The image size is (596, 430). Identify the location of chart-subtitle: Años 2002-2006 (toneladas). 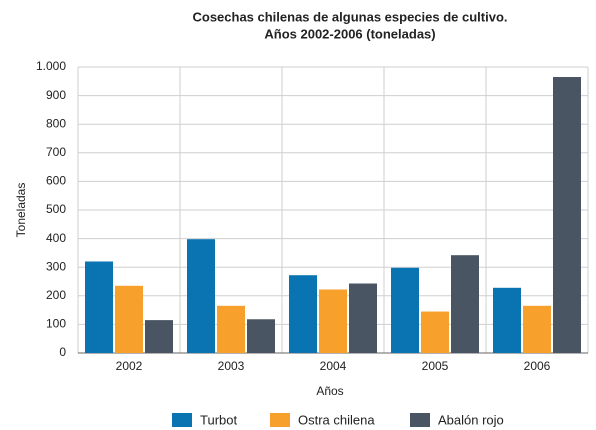
(349, 33).